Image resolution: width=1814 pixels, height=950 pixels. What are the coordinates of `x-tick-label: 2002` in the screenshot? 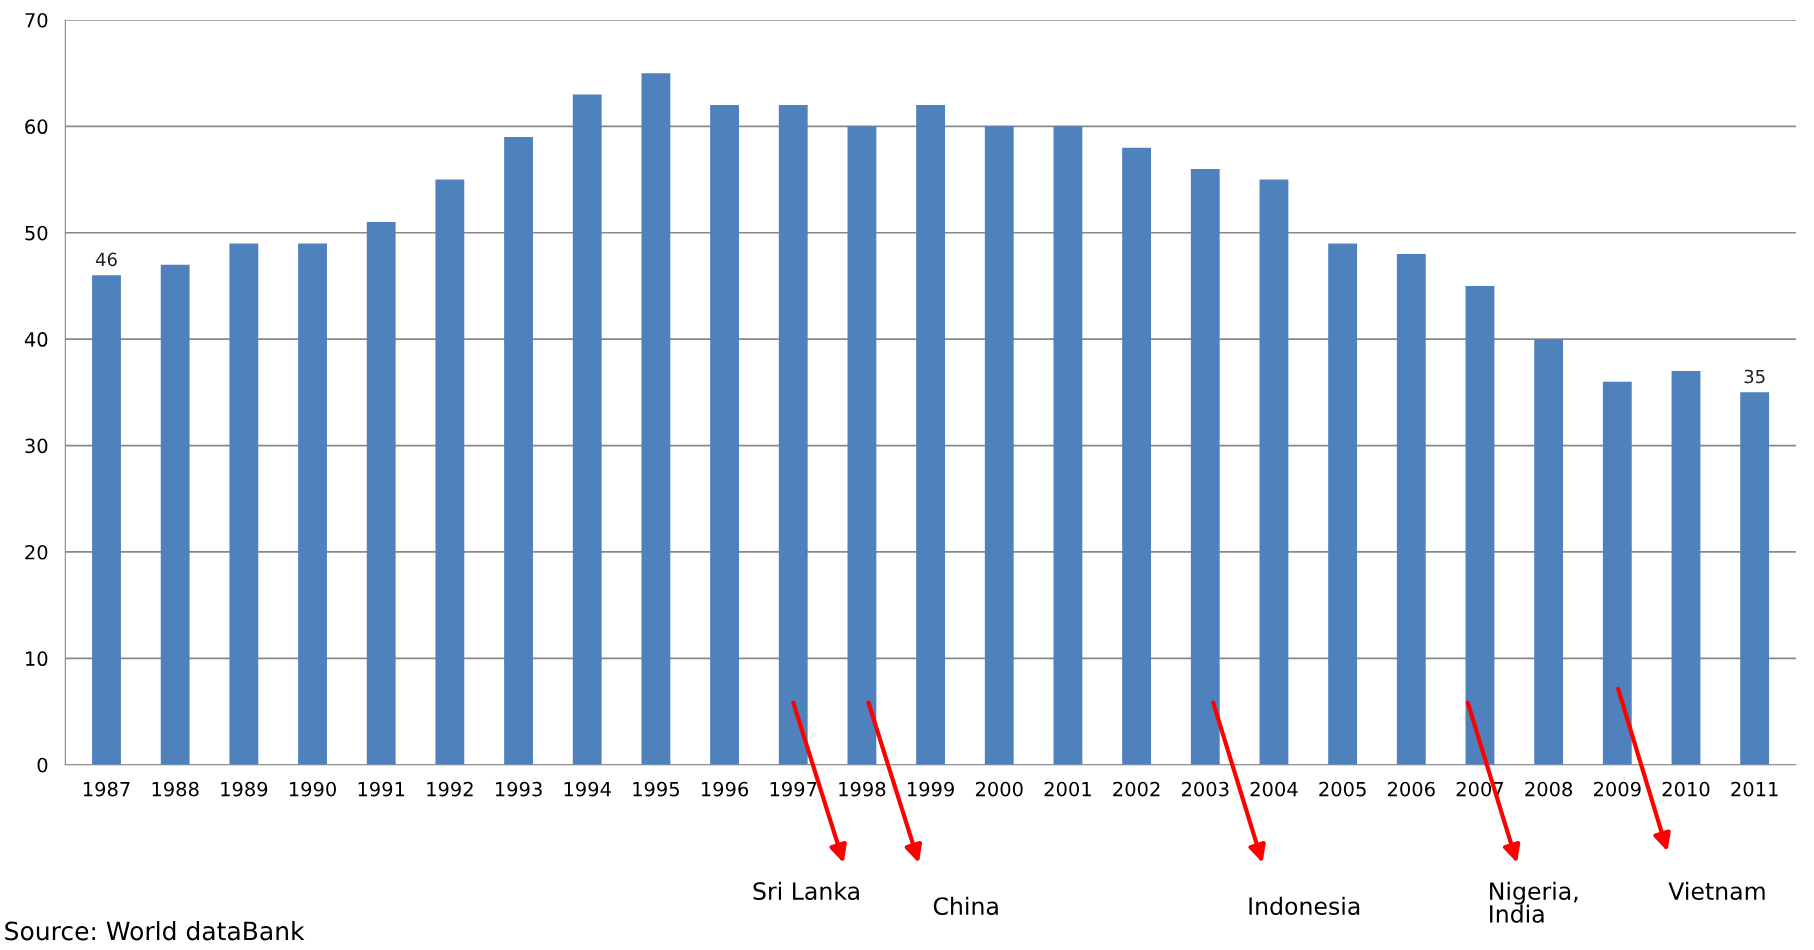 It's located at (1136, 789).